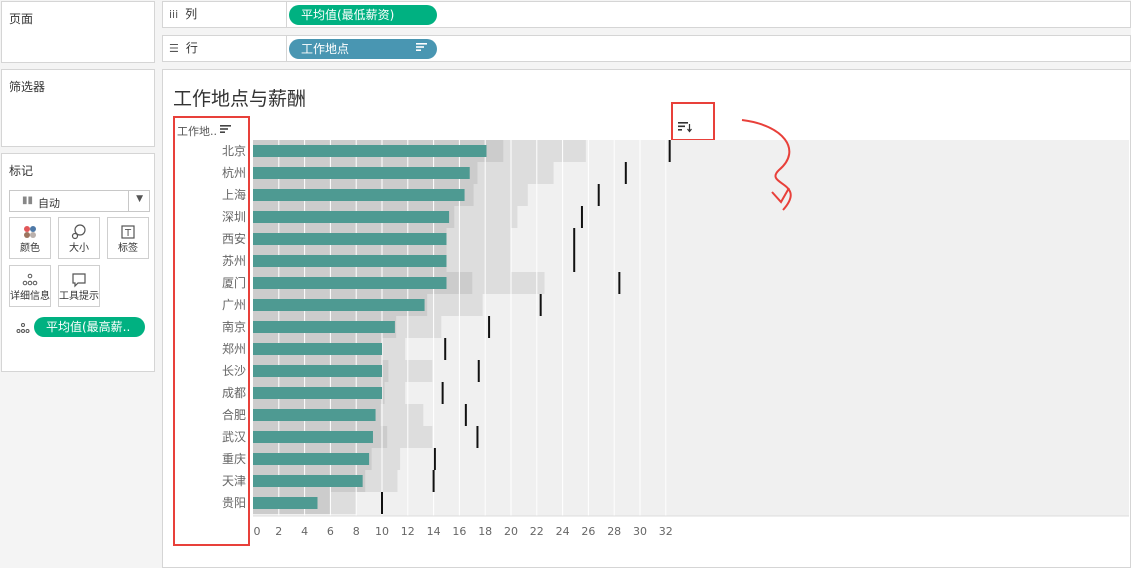 This screenshot has height=568, width=1131. What do you see at coordinates (79, 201) in the screenshot?
I see `mark-type-dropdown: ▮▮ 自动 ▼` at bounding box center [79, 201].